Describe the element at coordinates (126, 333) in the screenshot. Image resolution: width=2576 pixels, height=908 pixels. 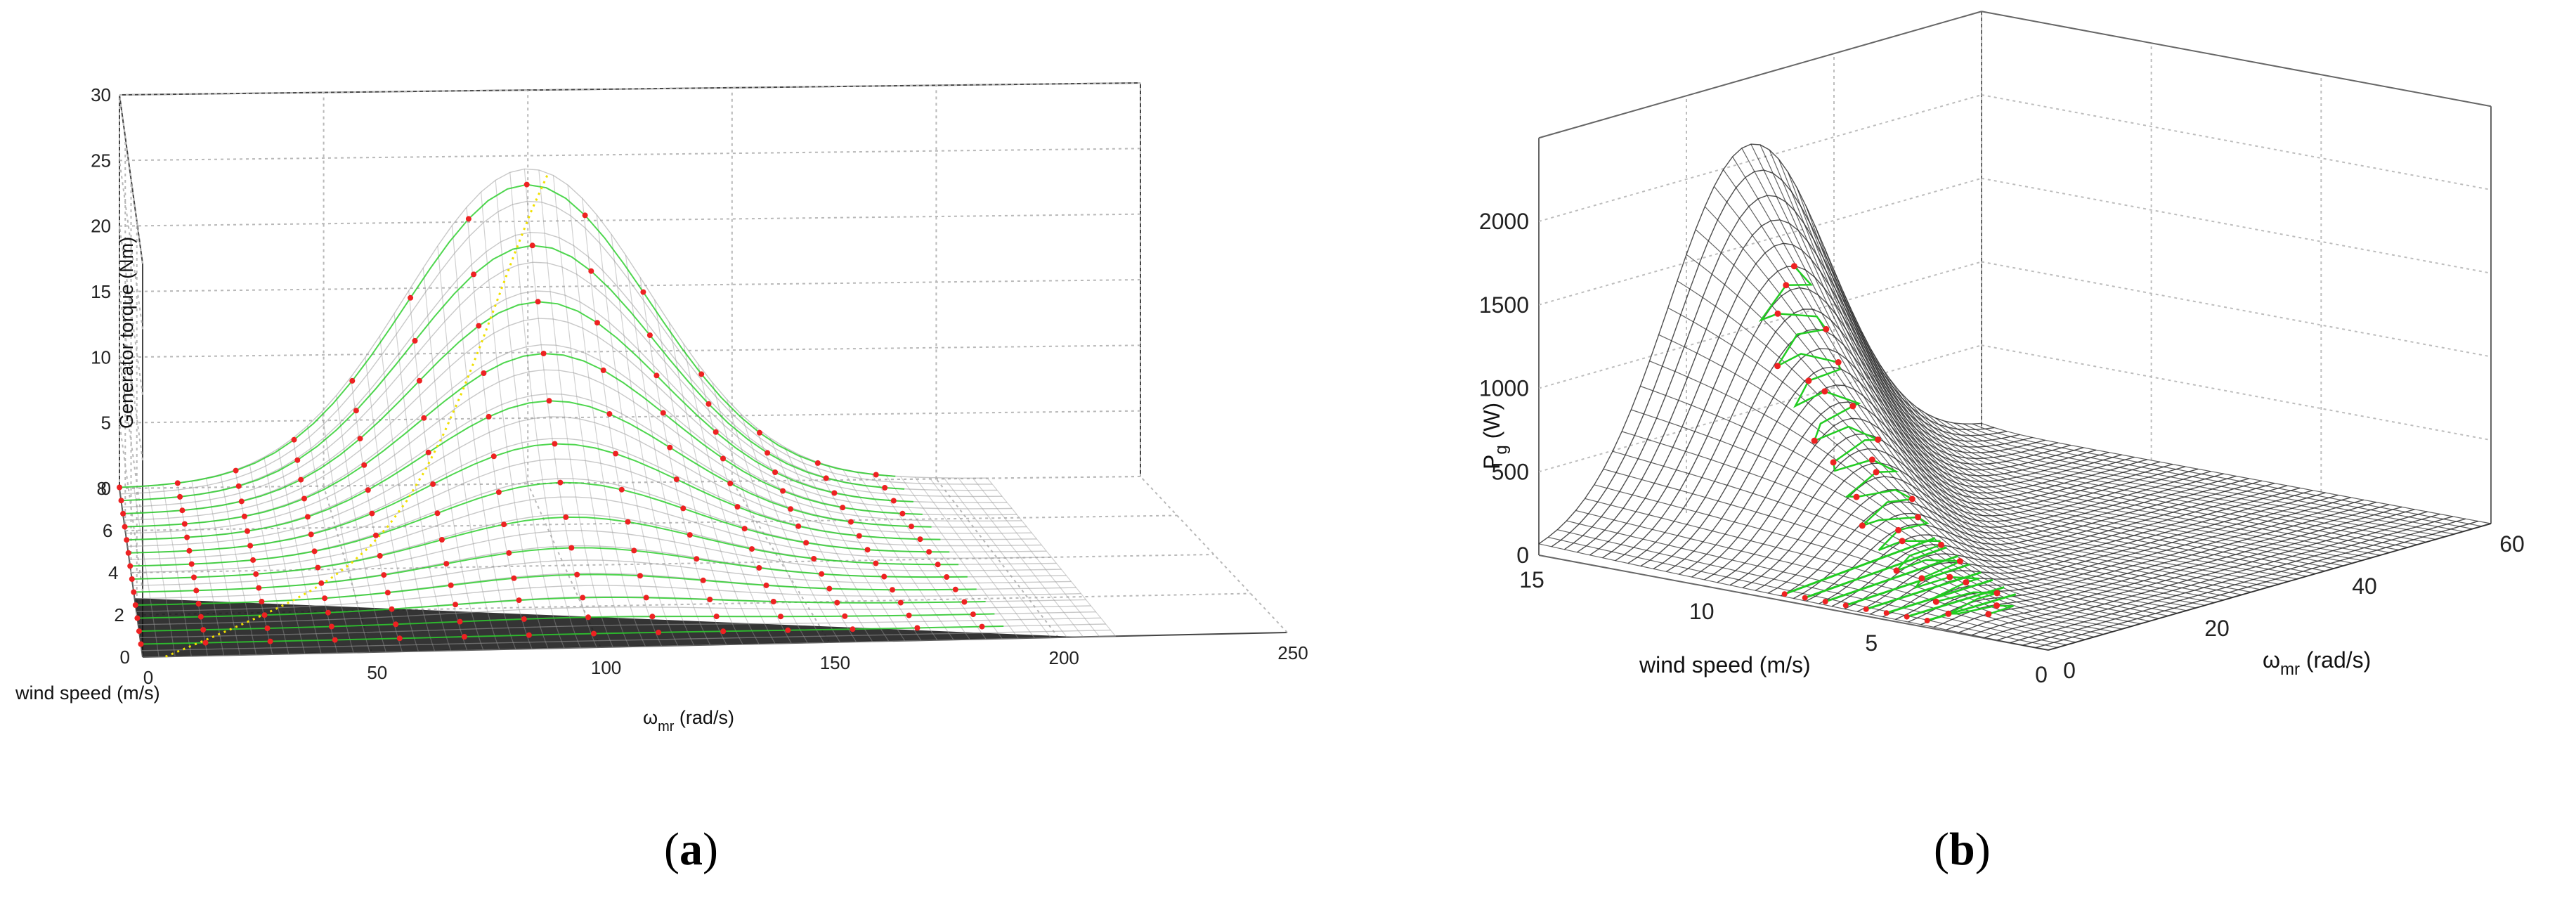
I see `chart-a-zlabel: Generator torque (Nm)` at that location.